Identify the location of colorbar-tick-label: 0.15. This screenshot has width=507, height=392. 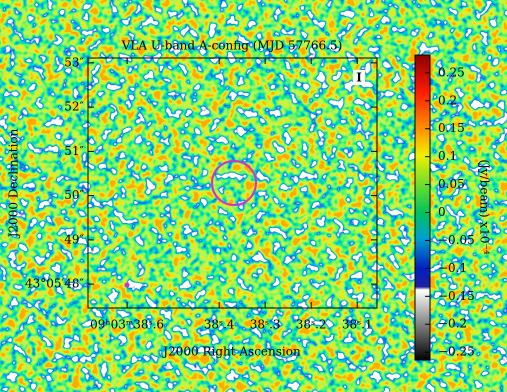
(451, 128).